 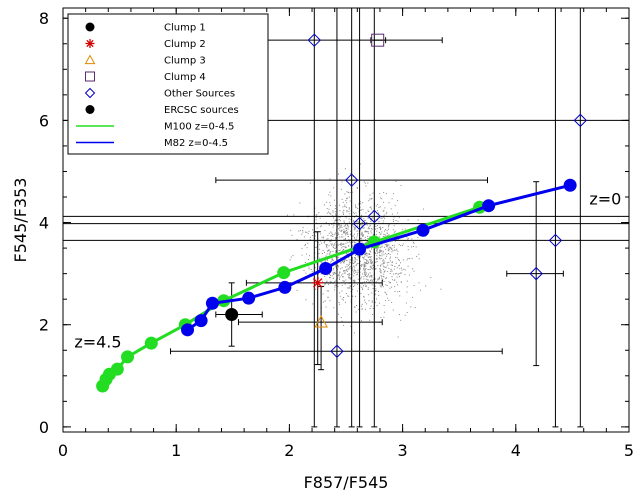 I want to click on legend-label: M82 z=0-4.5, so click(x=196, y=143).